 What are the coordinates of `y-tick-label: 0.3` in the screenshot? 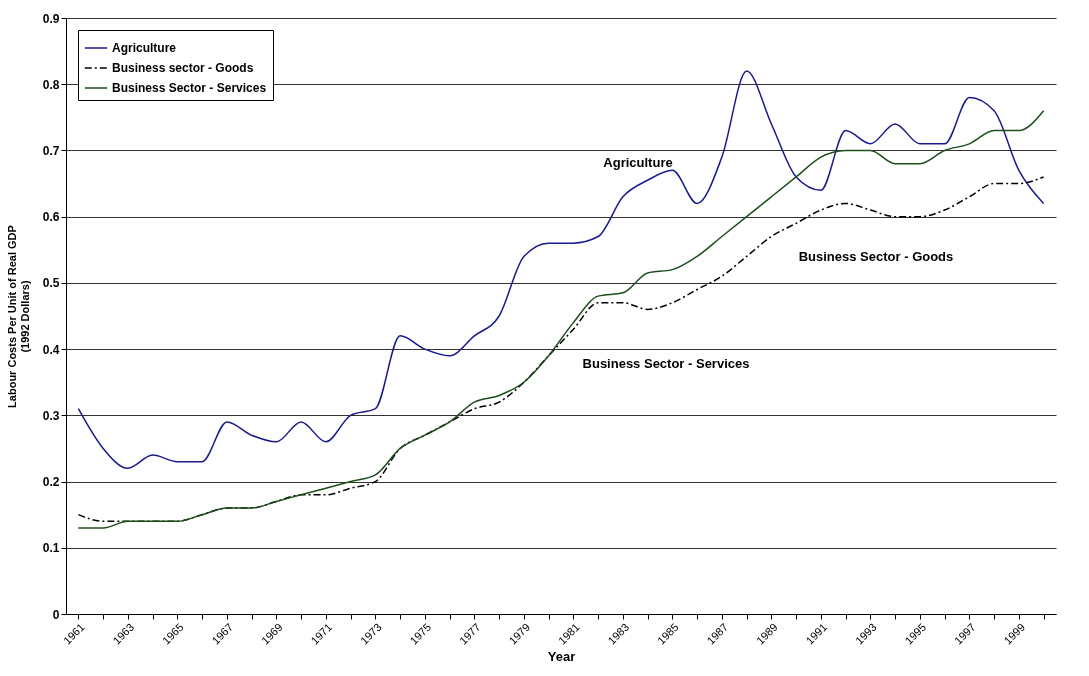 It's located at (51, 415).